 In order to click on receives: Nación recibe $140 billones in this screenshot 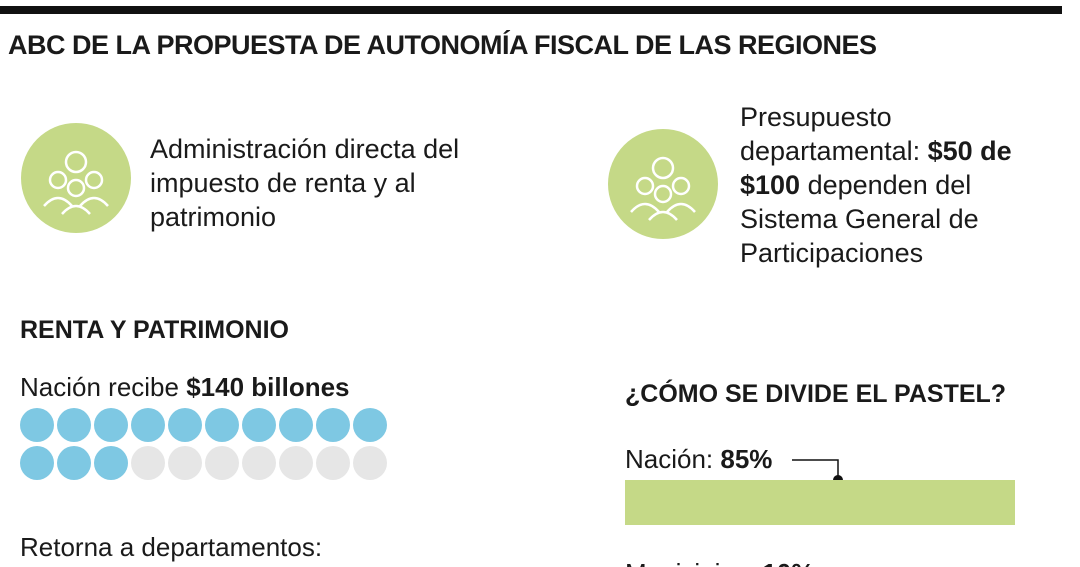, I will do `click(185, 387)`.